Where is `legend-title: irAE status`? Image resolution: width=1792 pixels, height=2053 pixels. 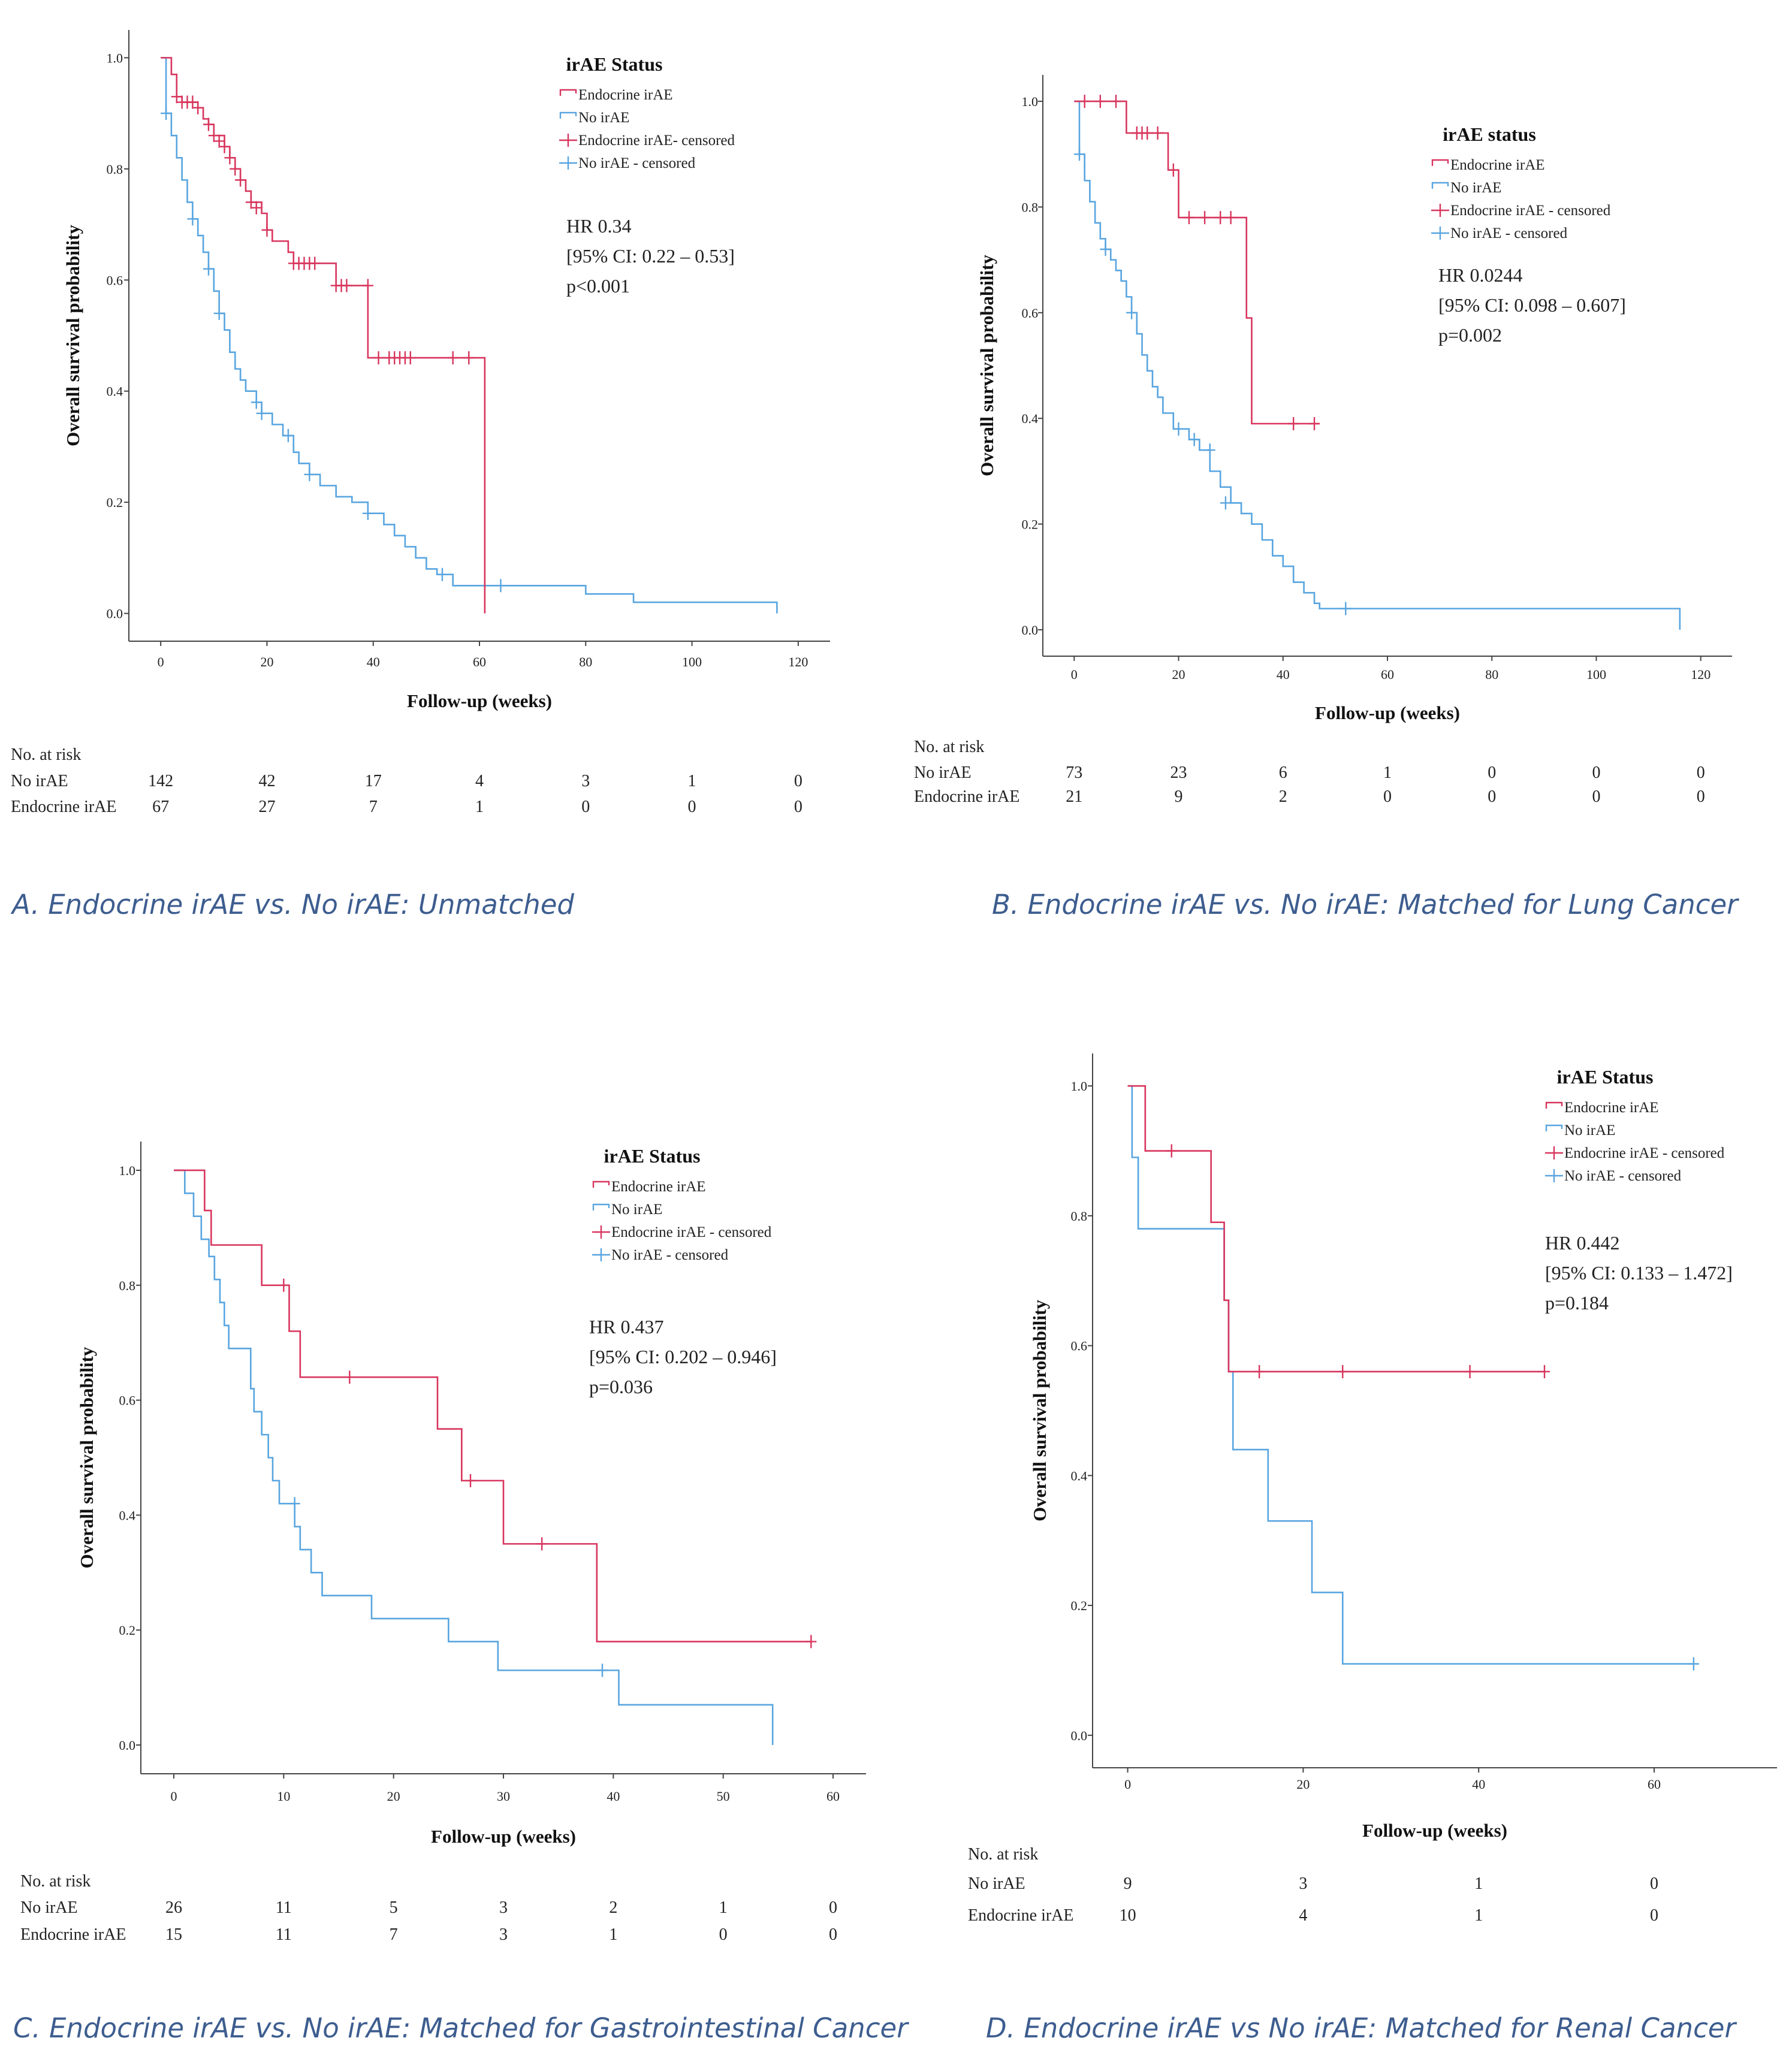 legend-title: irAE status is located at coordinates (1489, 134).